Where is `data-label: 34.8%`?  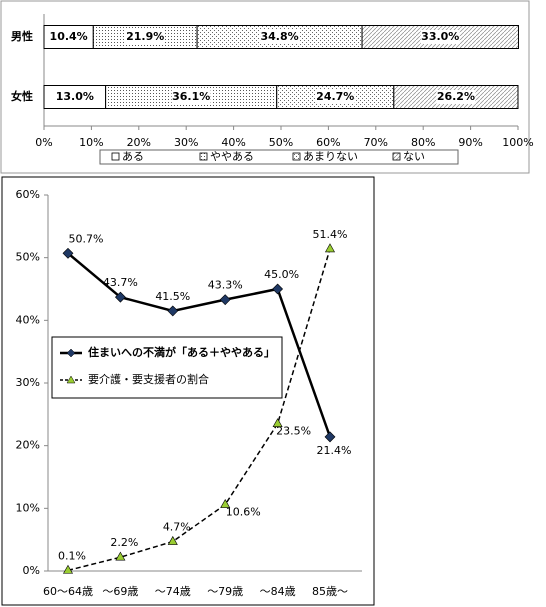
data-label: 34.8% is located at coordinates (279, 36).